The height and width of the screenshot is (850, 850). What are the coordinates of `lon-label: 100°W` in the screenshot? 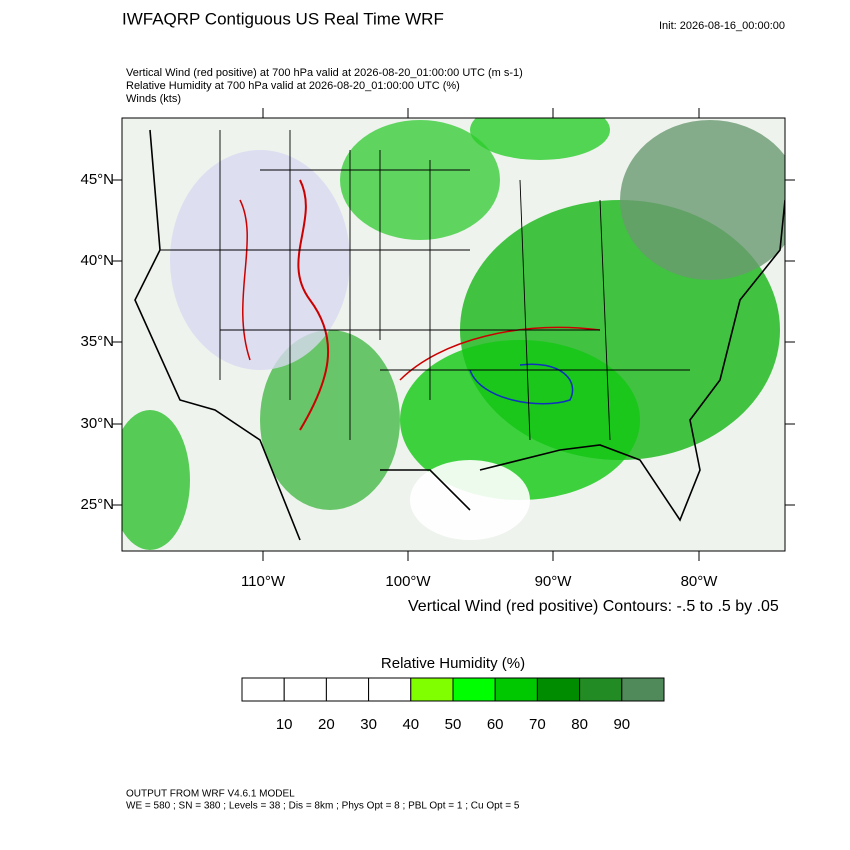 It's located at (408, 581).